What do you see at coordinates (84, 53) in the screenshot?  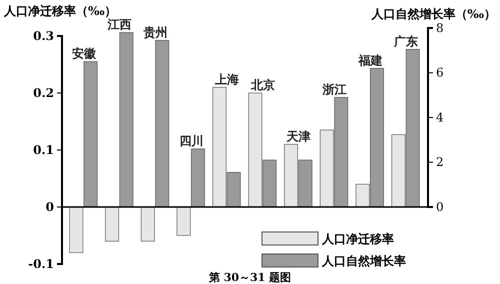 I see `x-tick-label: 安徽` at bounding box center [84, 53].